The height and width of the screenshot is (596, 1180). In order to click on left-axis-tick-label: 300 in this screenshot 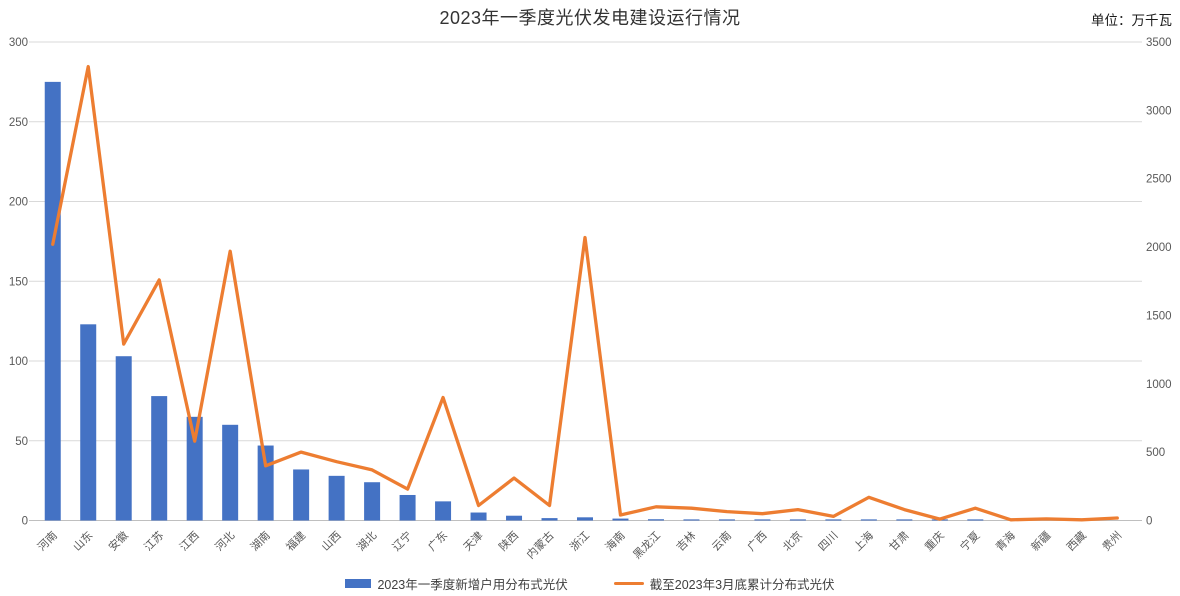, I will do `click(18, 43)`.